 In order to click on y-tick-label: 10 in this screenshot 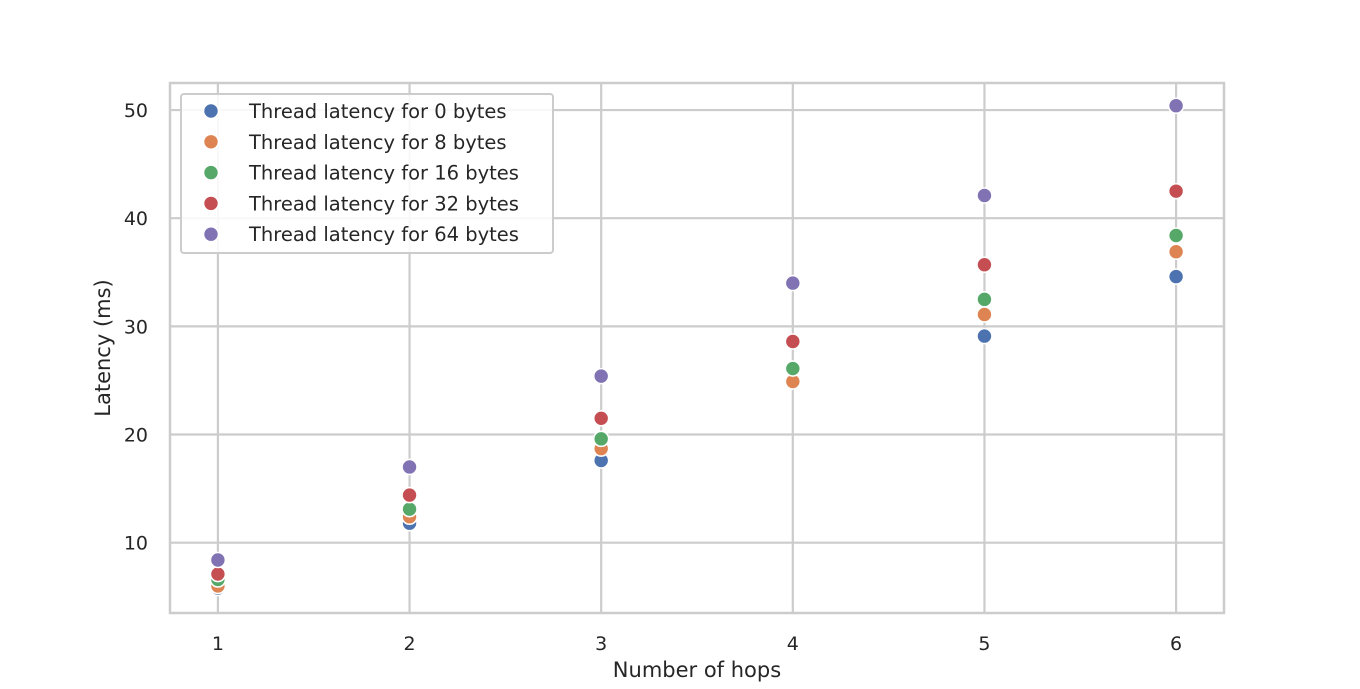, I will do `click(136, 544)`.